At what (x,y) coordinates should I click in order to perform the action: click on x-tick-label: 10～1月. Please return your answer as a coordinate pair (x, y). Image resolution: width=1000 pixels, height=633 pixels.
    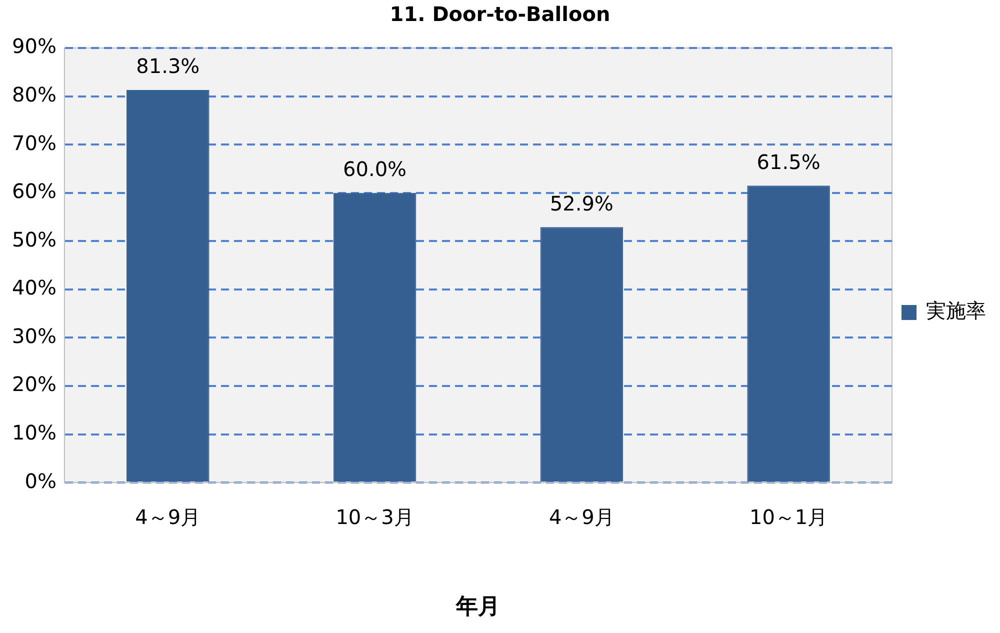
    Looking at the image, I should click on (788, 516).